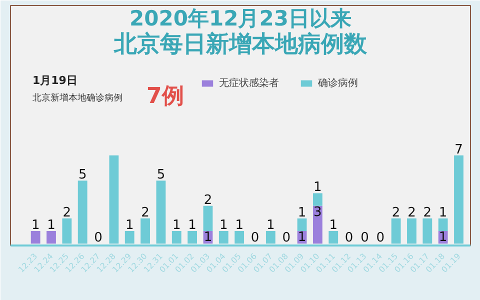 This screenshot has height=300, width=480. Describe the element at coordinates (240, 44) in the screenshot. I see `chart-subtitle: 北京每日新增本地病例数` at that location.